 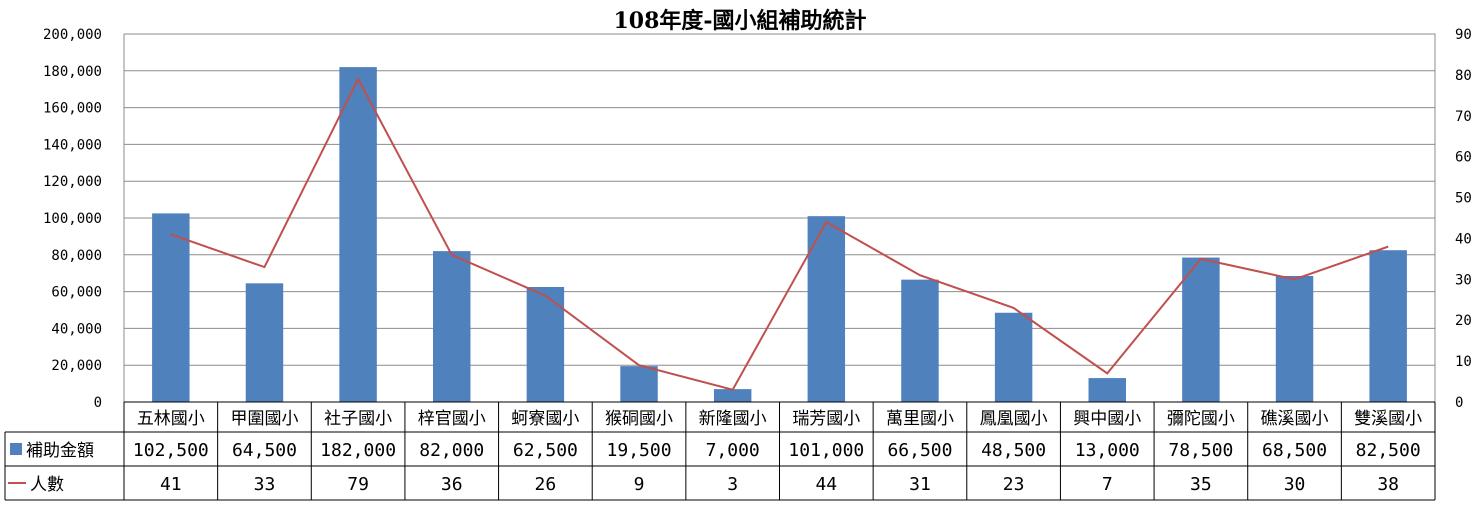 I want to click on category-label: 萬里國小, so click(x=920, y=419).